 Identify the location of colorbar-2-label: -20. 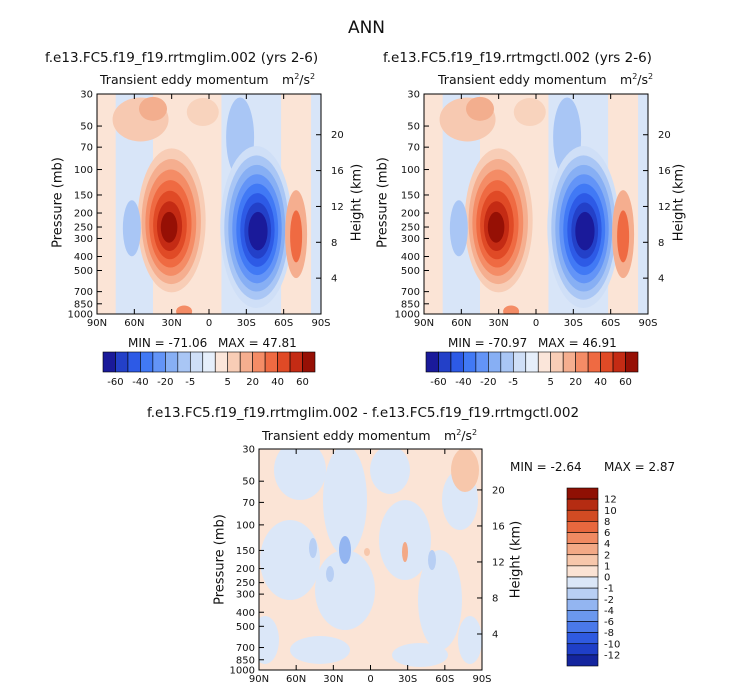
(488, 382).